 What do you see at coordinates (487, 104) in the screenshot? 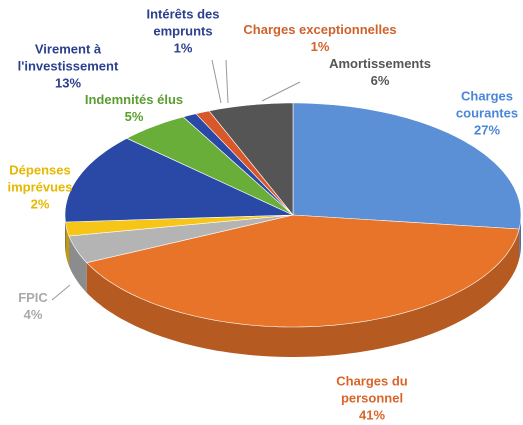
I see `category-name: Charges courantes` at bounding box center [487, 104].